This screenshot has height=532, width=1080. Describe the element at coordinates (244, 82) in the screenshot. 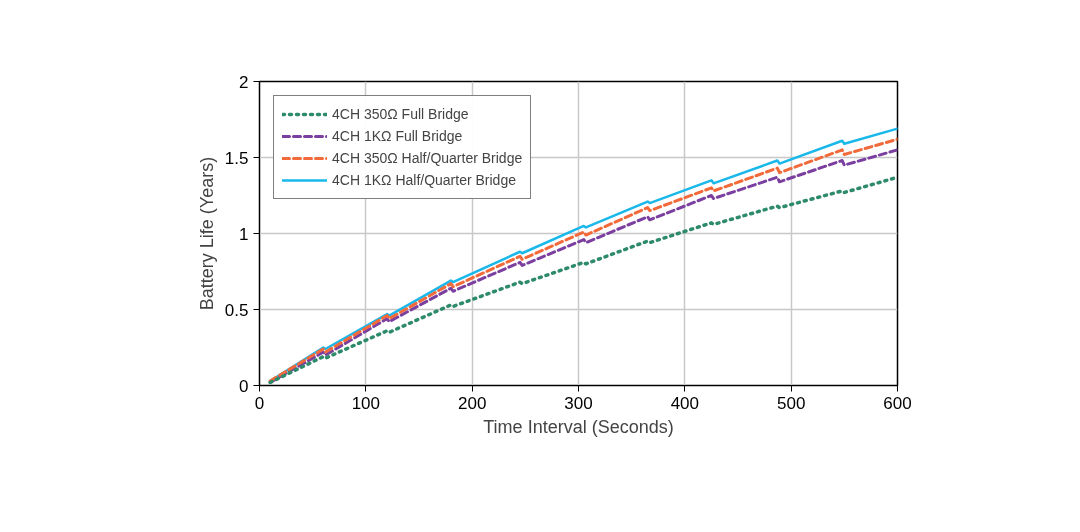

I see `y-tick-label: 2` at that location.